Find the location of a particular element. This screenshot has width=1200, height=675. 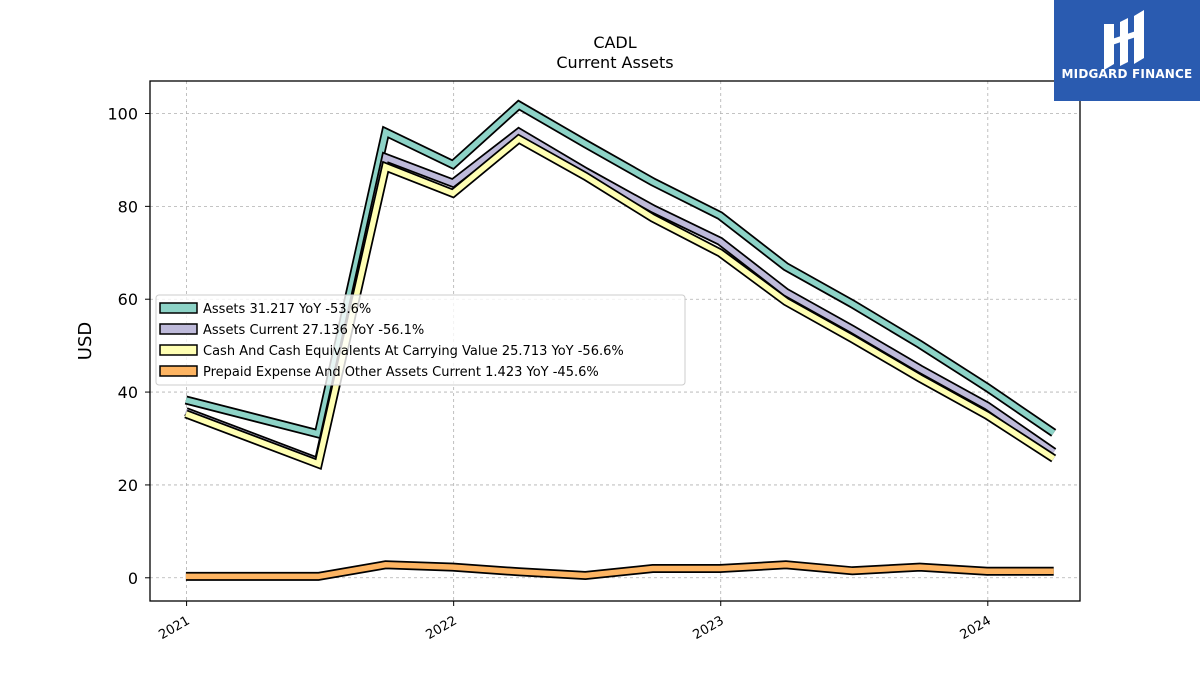

y-tick-label: 40 is located at coordinates (128, 392).